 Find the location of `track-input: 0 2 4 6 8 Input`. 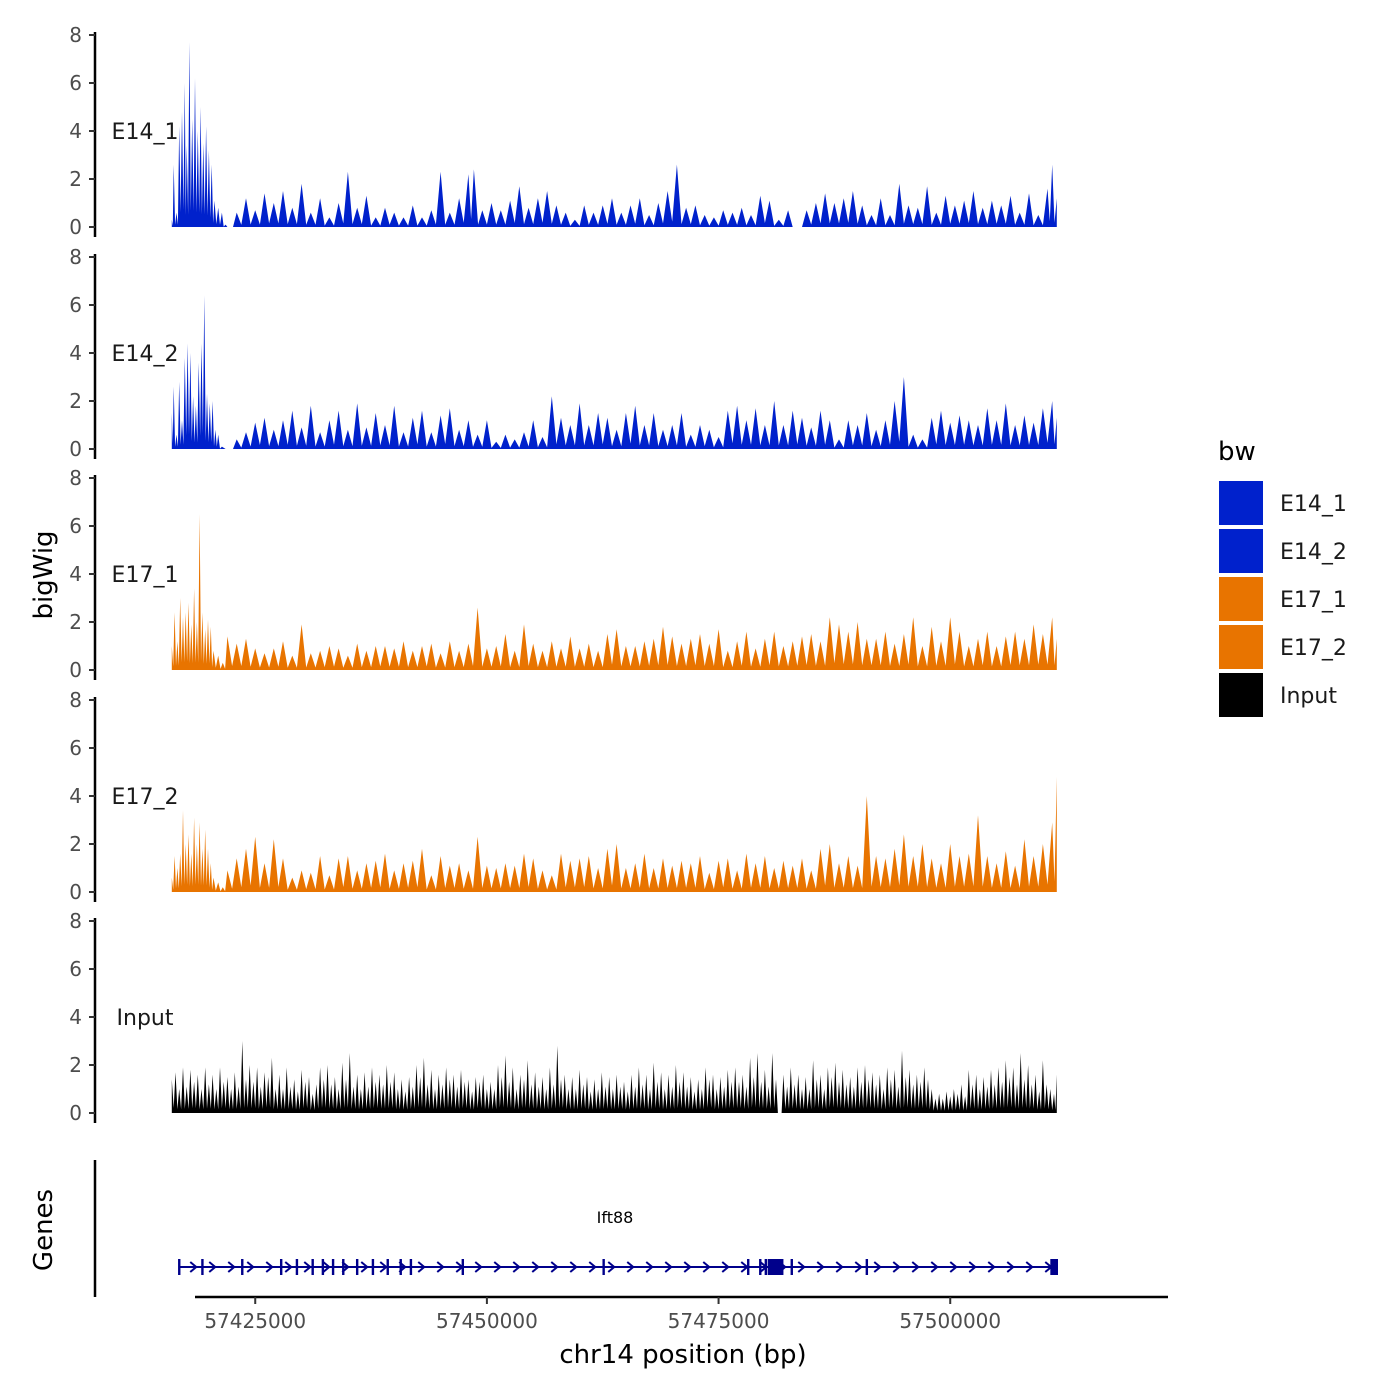

track-input: 0 2 4 6 8 Input is located at coordinates (563, 1017).